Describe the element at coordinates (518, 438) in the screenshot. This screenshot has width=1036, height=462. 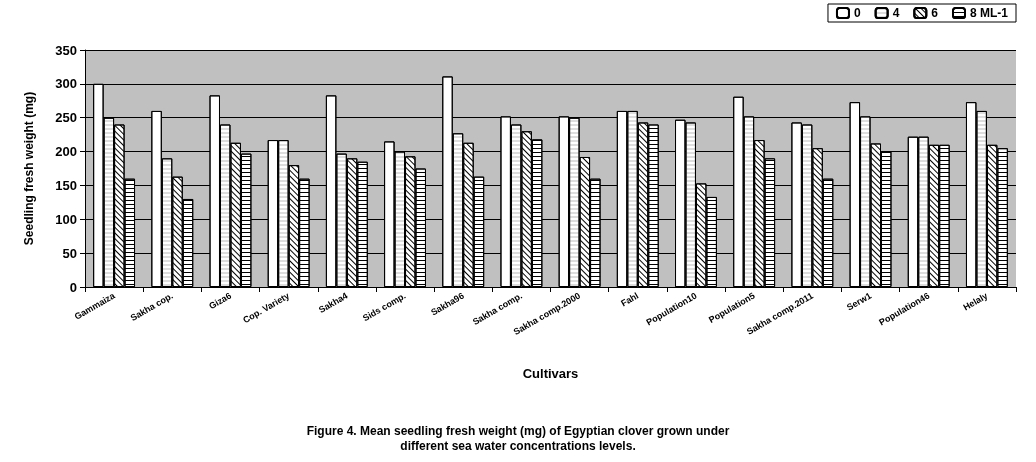
I see `caption: Figure 4. Mean seedling fresh weight (mg) of Egyptian clover grown under different sea water concentrations levels.` at that location.